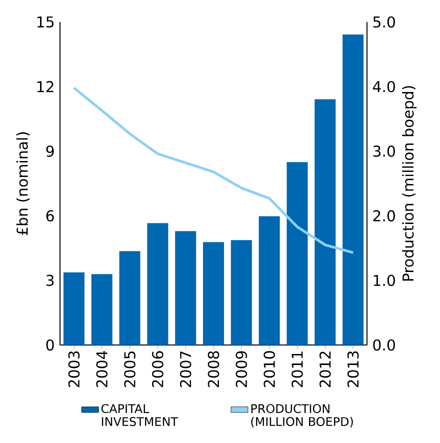  Describe the element at coordinates (242, 369) in the screenshot. I see `x-tick-label: 2009` at that location.